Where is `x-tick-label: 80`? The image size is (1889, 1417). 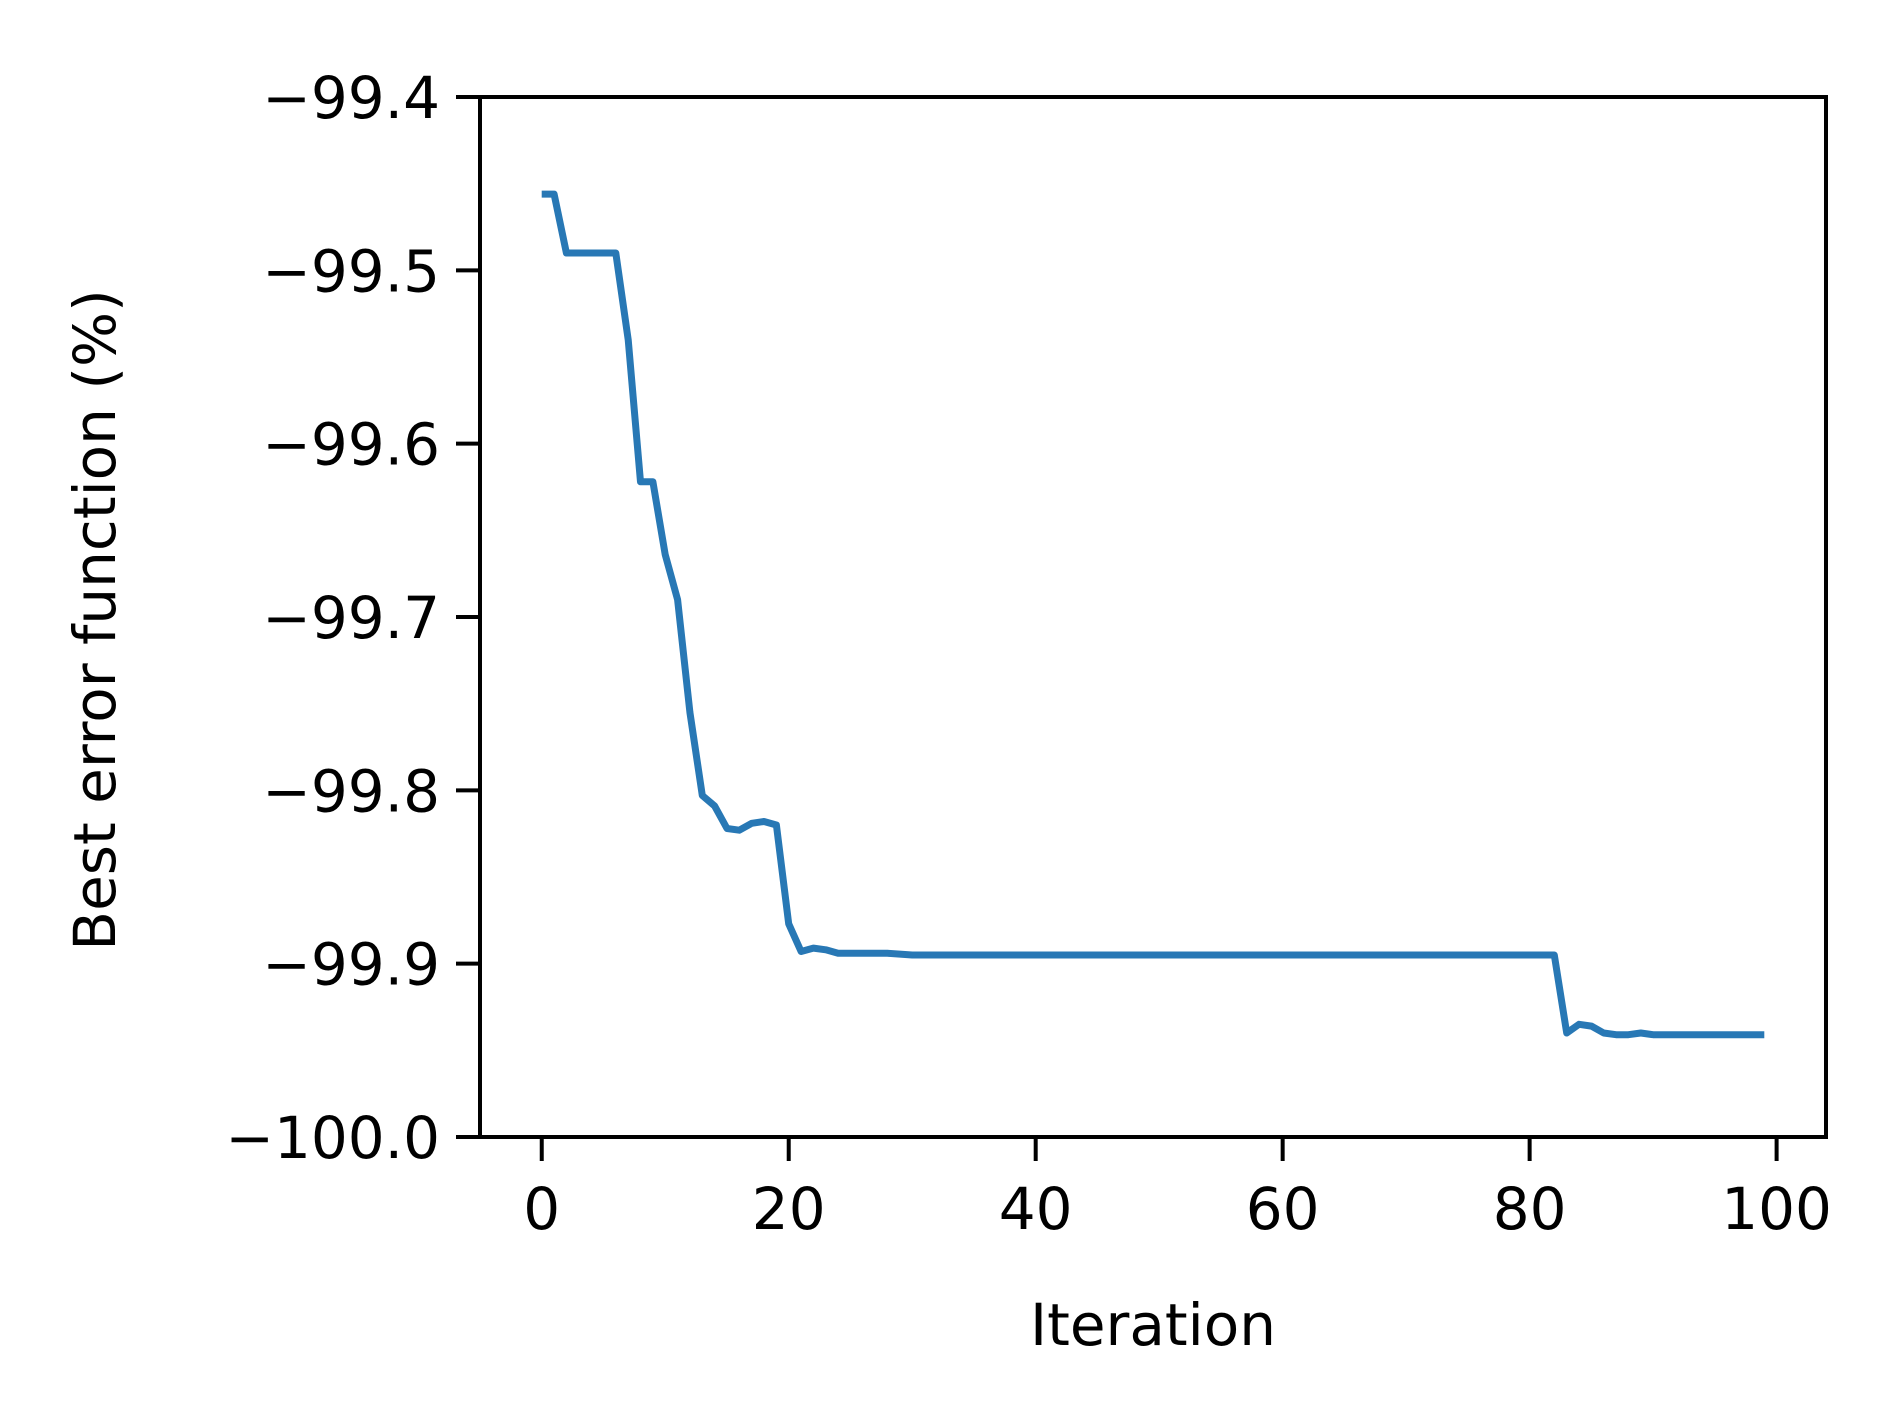
x-tick-label: 80 is located at coordinates (1530, 1209).